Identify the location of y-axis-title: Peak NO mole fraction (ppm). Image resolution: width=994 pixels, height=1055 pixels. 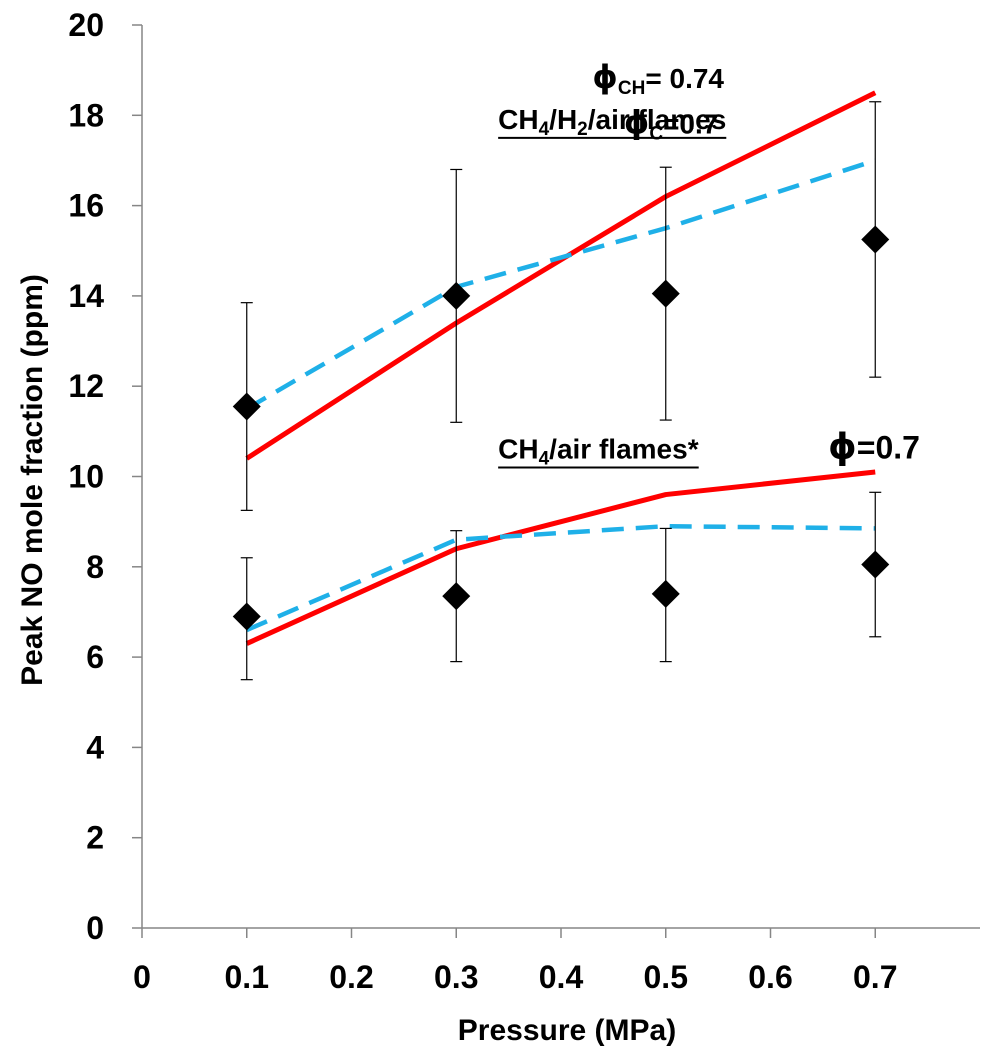
(32, 480).